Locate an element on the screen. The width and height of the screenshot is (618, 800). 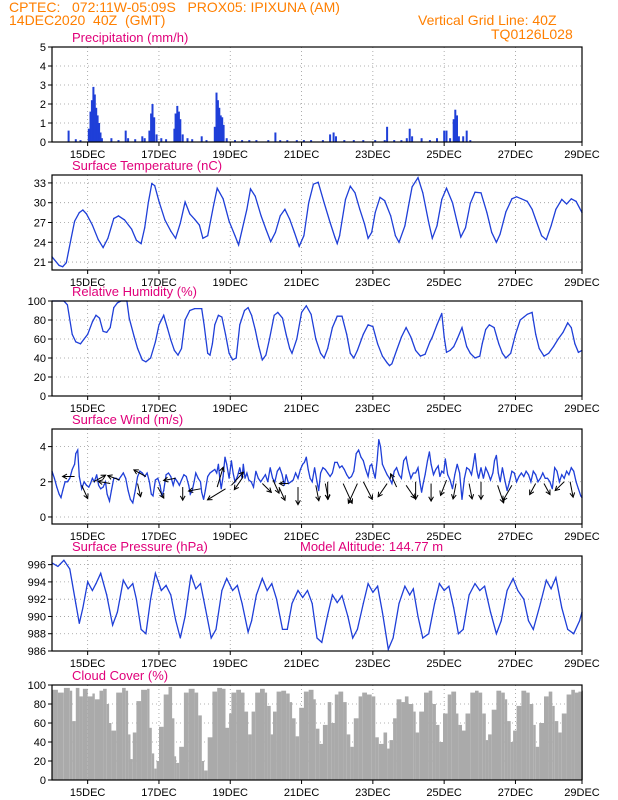
x-tick-label: 23DEC is located at coordinates (373, 537).